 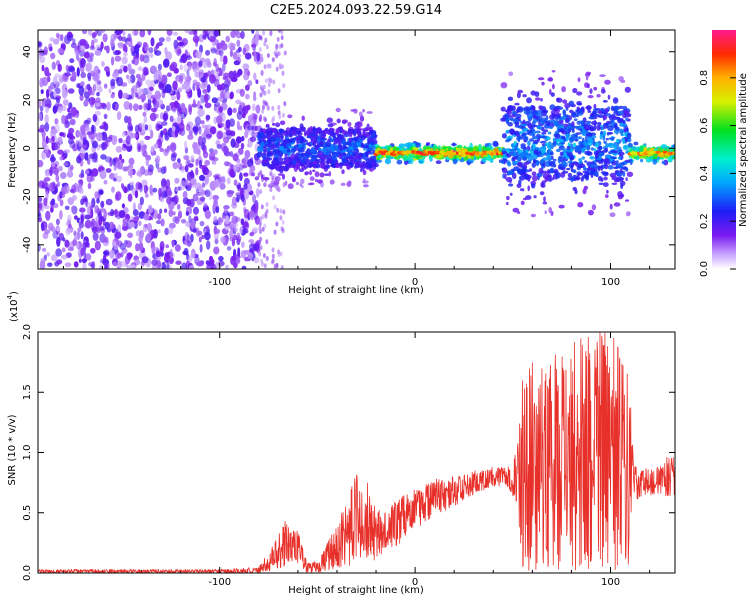 What do you see at coordinates (27, 513) in the screenshot?
I see `snr-ytick-label: 0.5` at bounding box center [27, 513].